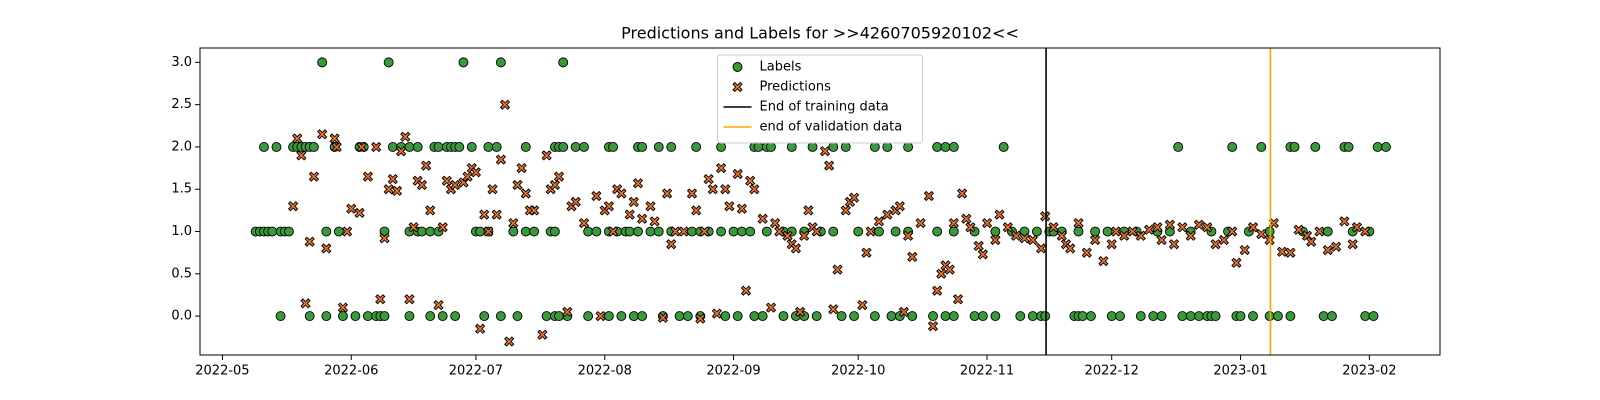  What do you see at coordinates (1112, 371) in the screenshot?
I see `x-tick-label: 2022-12` at bounding box center [1112, 371].